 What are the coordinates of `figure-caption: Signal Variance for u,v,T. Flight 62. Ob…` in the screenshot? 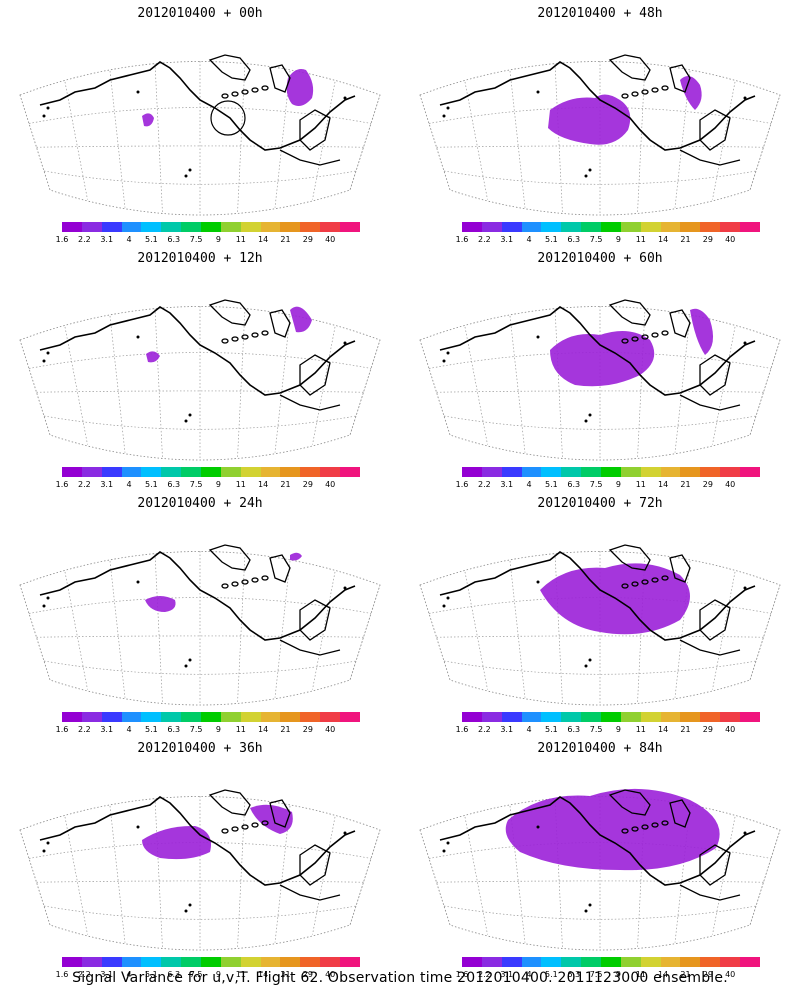 It's located at (400, 978).